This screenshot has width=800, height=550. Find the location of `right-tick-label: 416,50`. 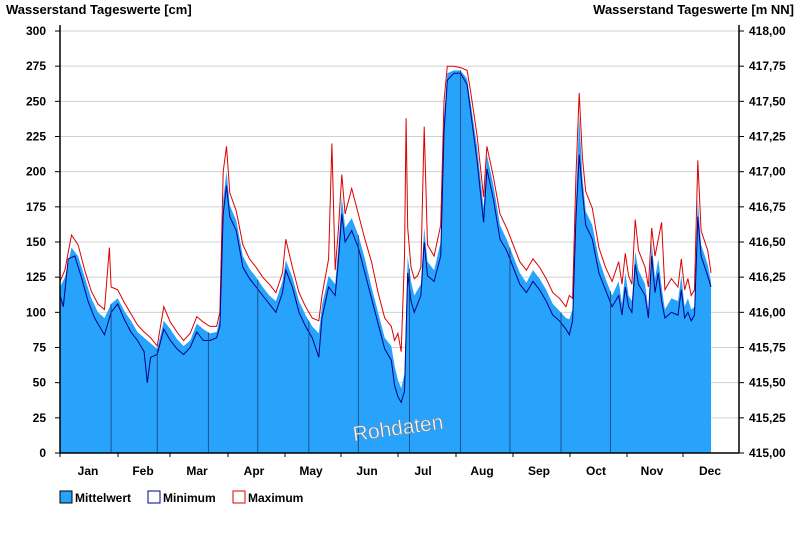

right-tick-label: 416,50 is located at coordinates (767, 242).